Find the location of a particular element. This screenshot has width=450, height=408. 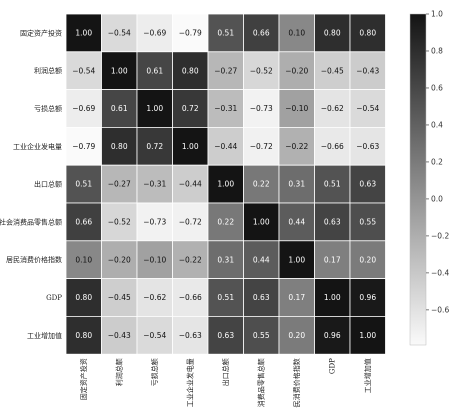

cell-value-label-r3-c4: −0.44 is located at coordinates (225, 146).